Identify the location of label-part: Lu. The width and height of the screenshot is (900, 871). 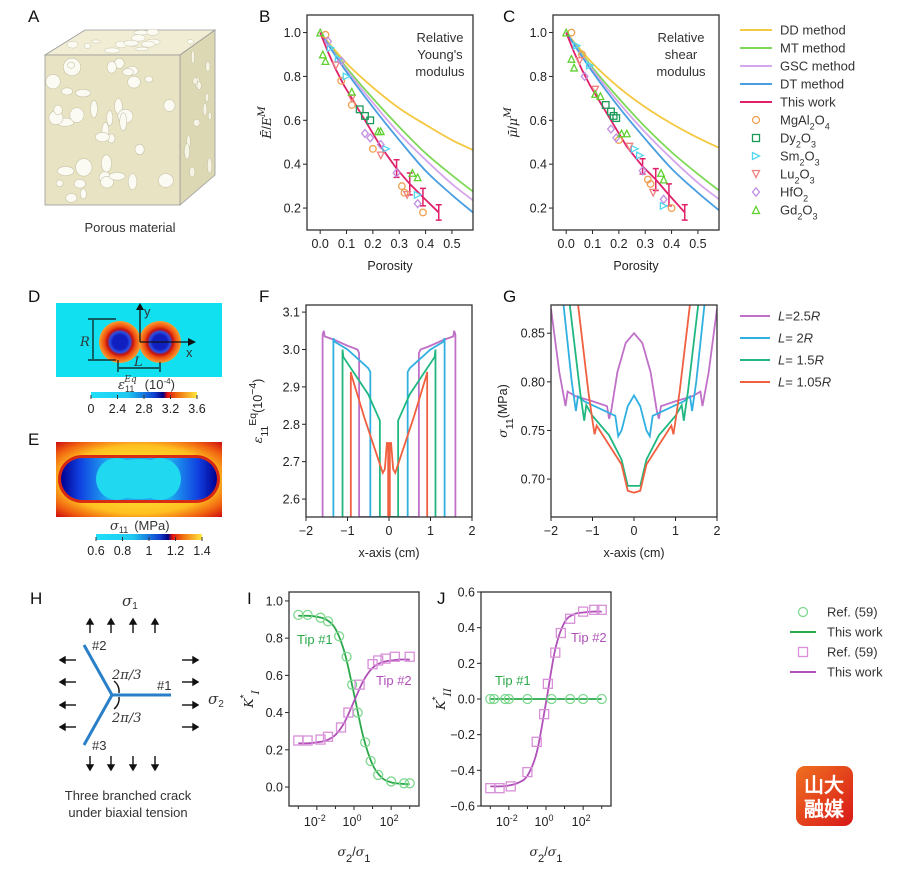
(787, 174).